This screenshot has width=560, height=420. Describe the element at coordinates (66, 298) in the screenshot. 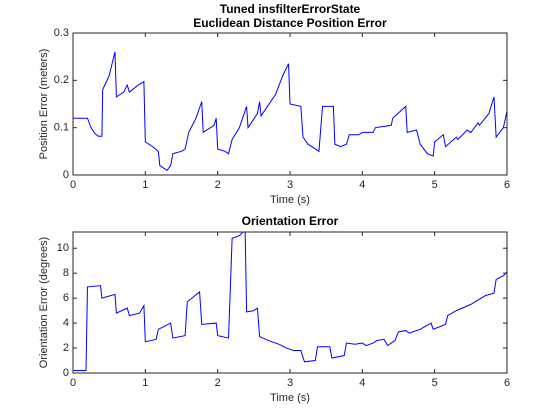

I see `y-tick-label: 6` at that location.